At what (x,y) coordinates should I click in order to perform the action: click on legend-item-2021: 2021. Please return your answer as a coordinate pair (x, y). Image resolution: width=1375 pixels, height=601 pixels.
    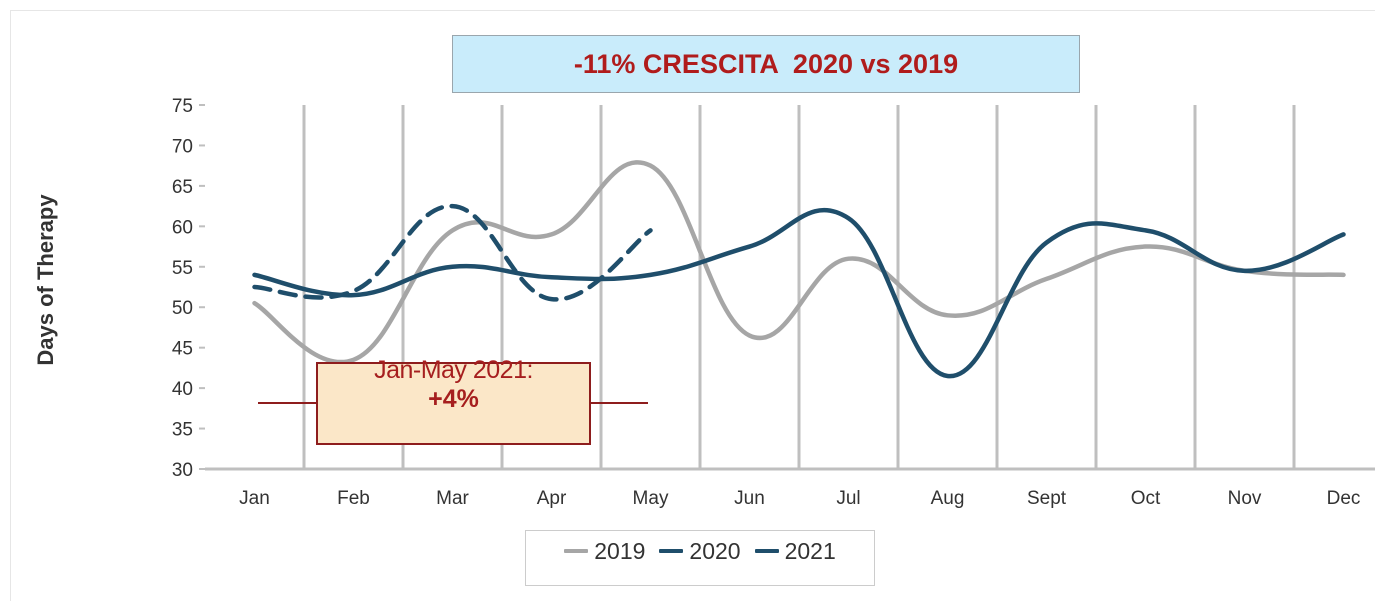
    Looking at the image, I should click on (795, 551).